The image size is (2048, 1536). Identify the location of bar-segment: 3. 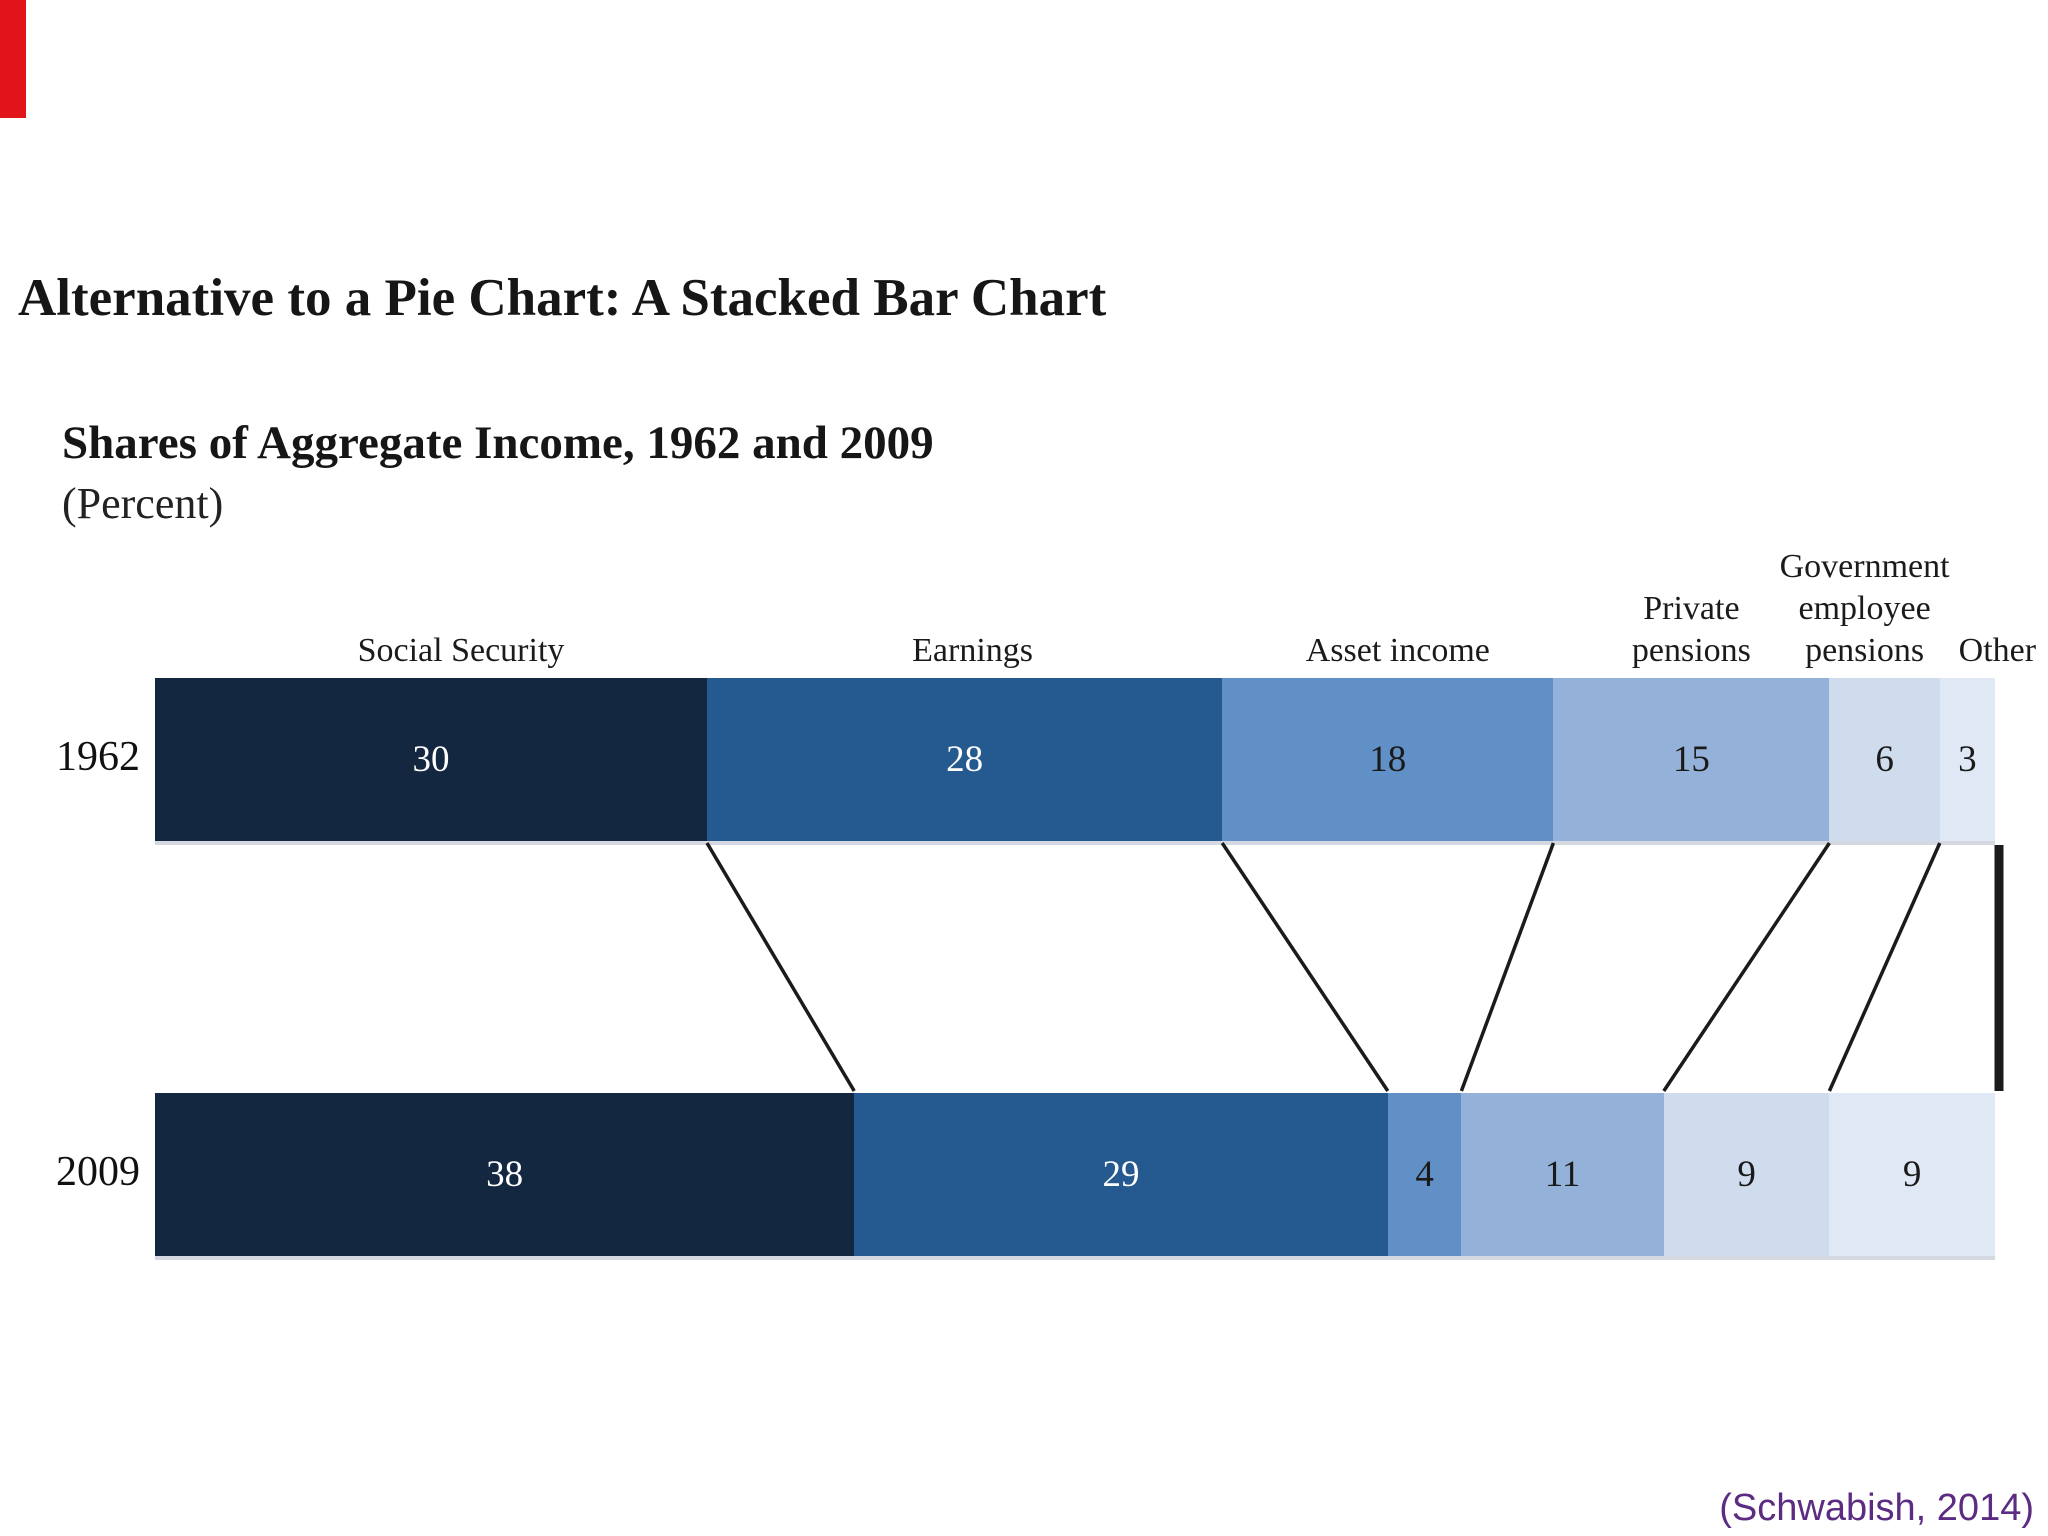
(1967, 759).